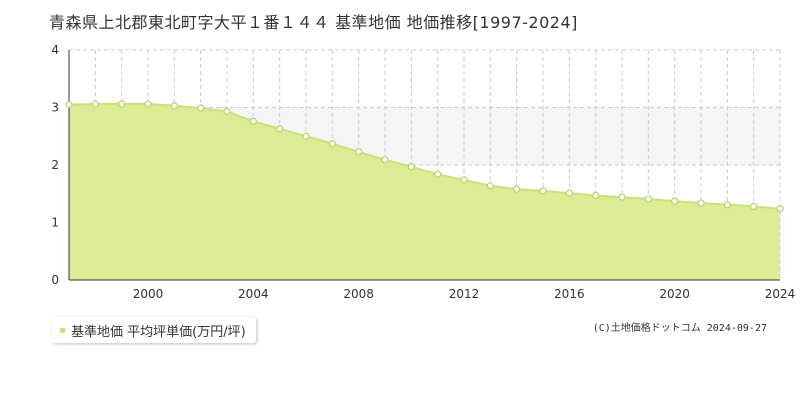  Describe the element at coordinates (674, 294) in the screenshot. I see `x-tick-label: 2020` at that location.